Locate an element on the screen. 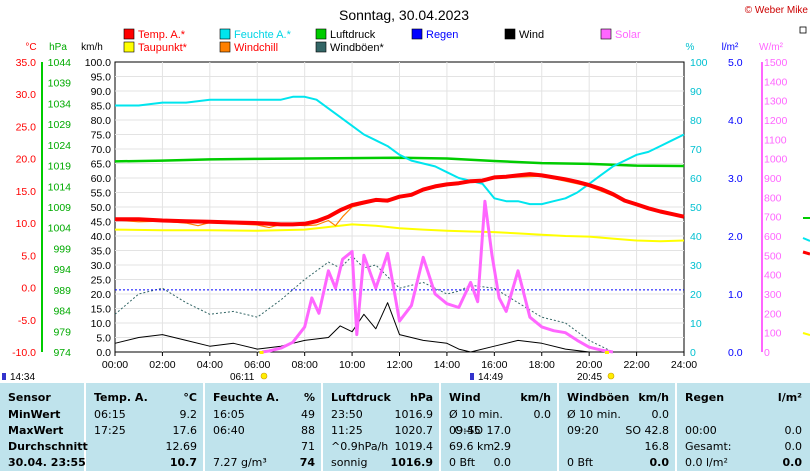 The image size is (810, 471). table-cell-time: 09:45 is located at coordinates (465, 430).